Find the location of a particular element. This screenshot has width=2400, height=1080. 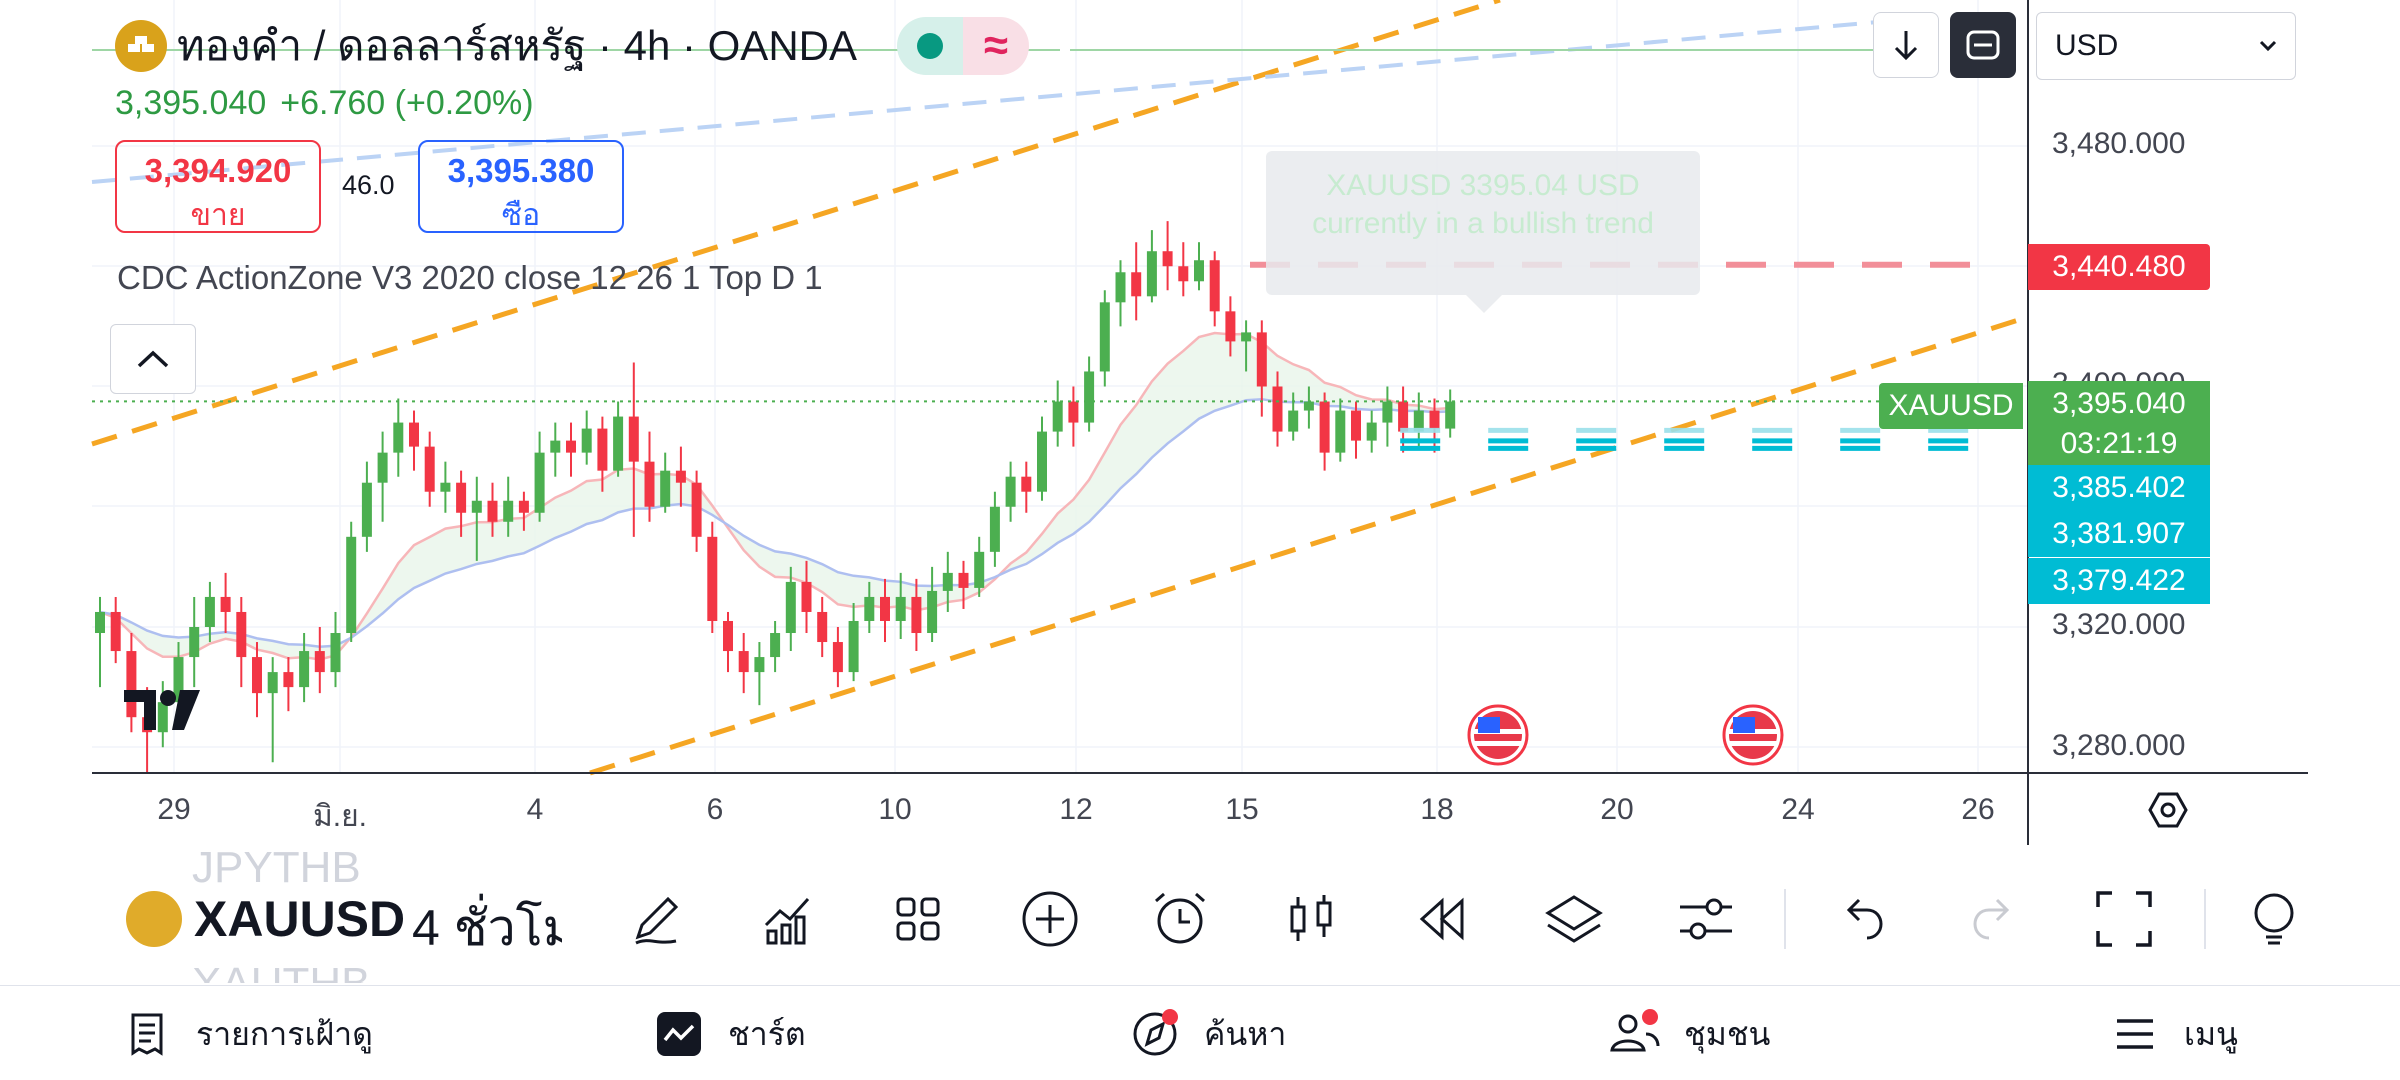

idea-icon is located at coordinates (2272, 919).